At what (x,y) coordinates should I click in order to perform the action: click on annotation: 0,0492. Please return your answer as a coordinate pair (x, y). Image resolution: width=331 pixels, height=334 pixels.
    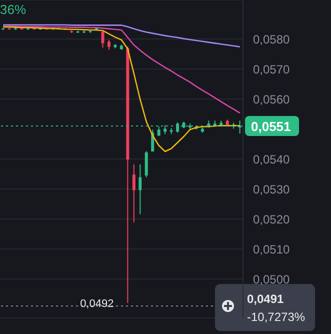
    Looking at the image, I should click on (97, 304).